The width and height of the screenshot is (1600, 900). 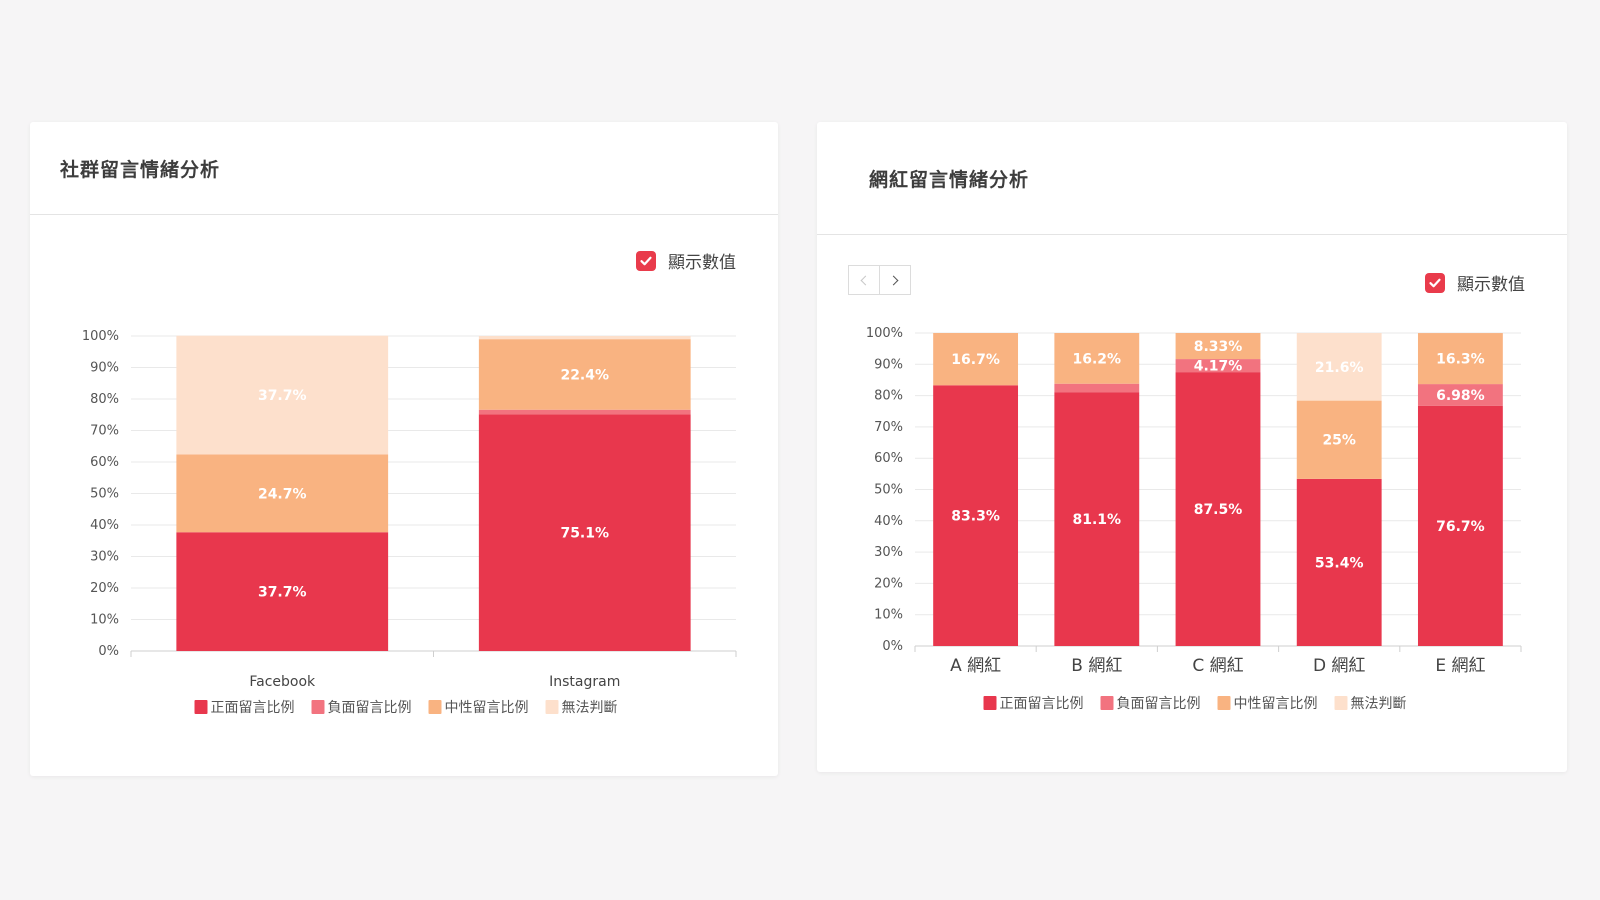 I want to click on prev-page-button, so click(x=864, y=280).